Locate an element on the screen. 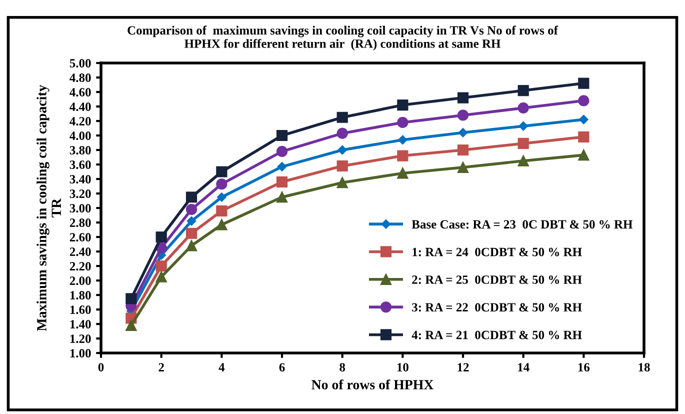 The height and width of the screenshot is (414, 685). y-tick-label: 2.80 is located at coordinates (80, 223).